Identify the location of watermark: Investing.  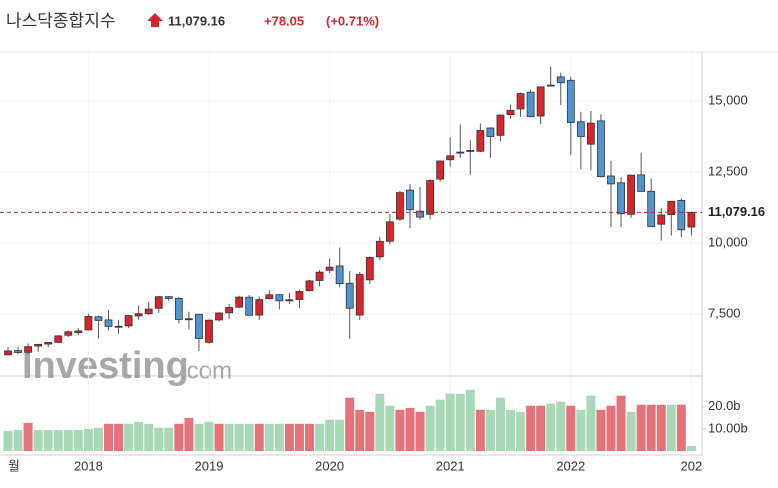
(105, 366).